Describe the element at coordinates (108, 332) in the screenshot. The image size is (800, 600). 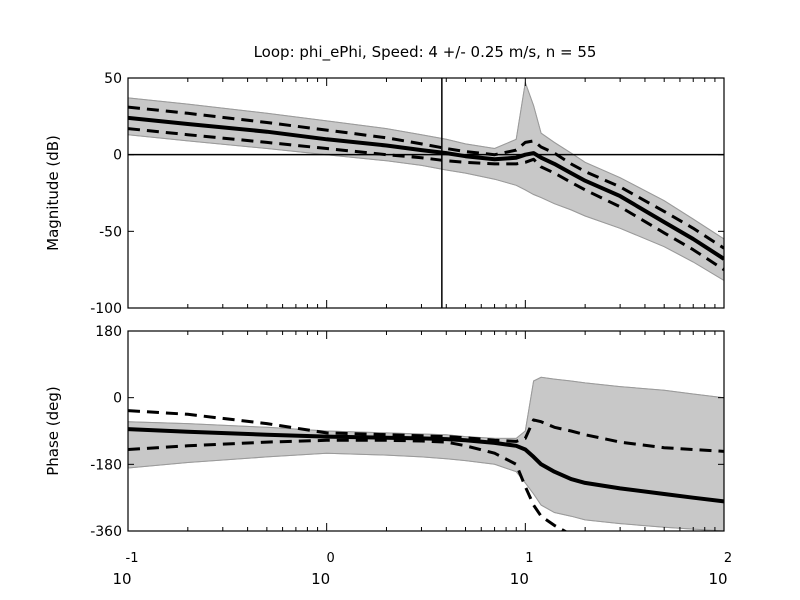
I see `y-tick-label: 180` at that location.